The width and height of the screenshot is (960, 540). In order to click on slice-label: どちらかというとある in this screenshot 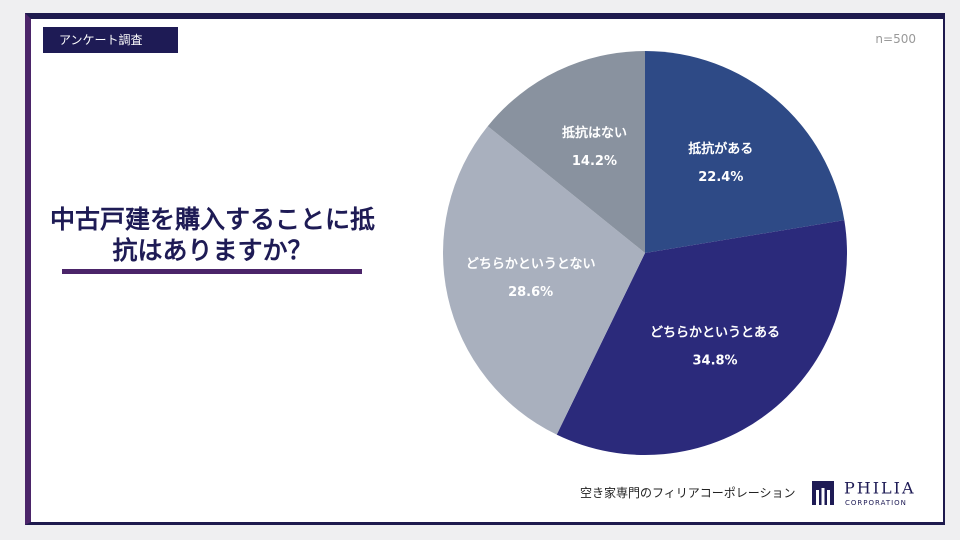, I will do `click(715, 332)`.